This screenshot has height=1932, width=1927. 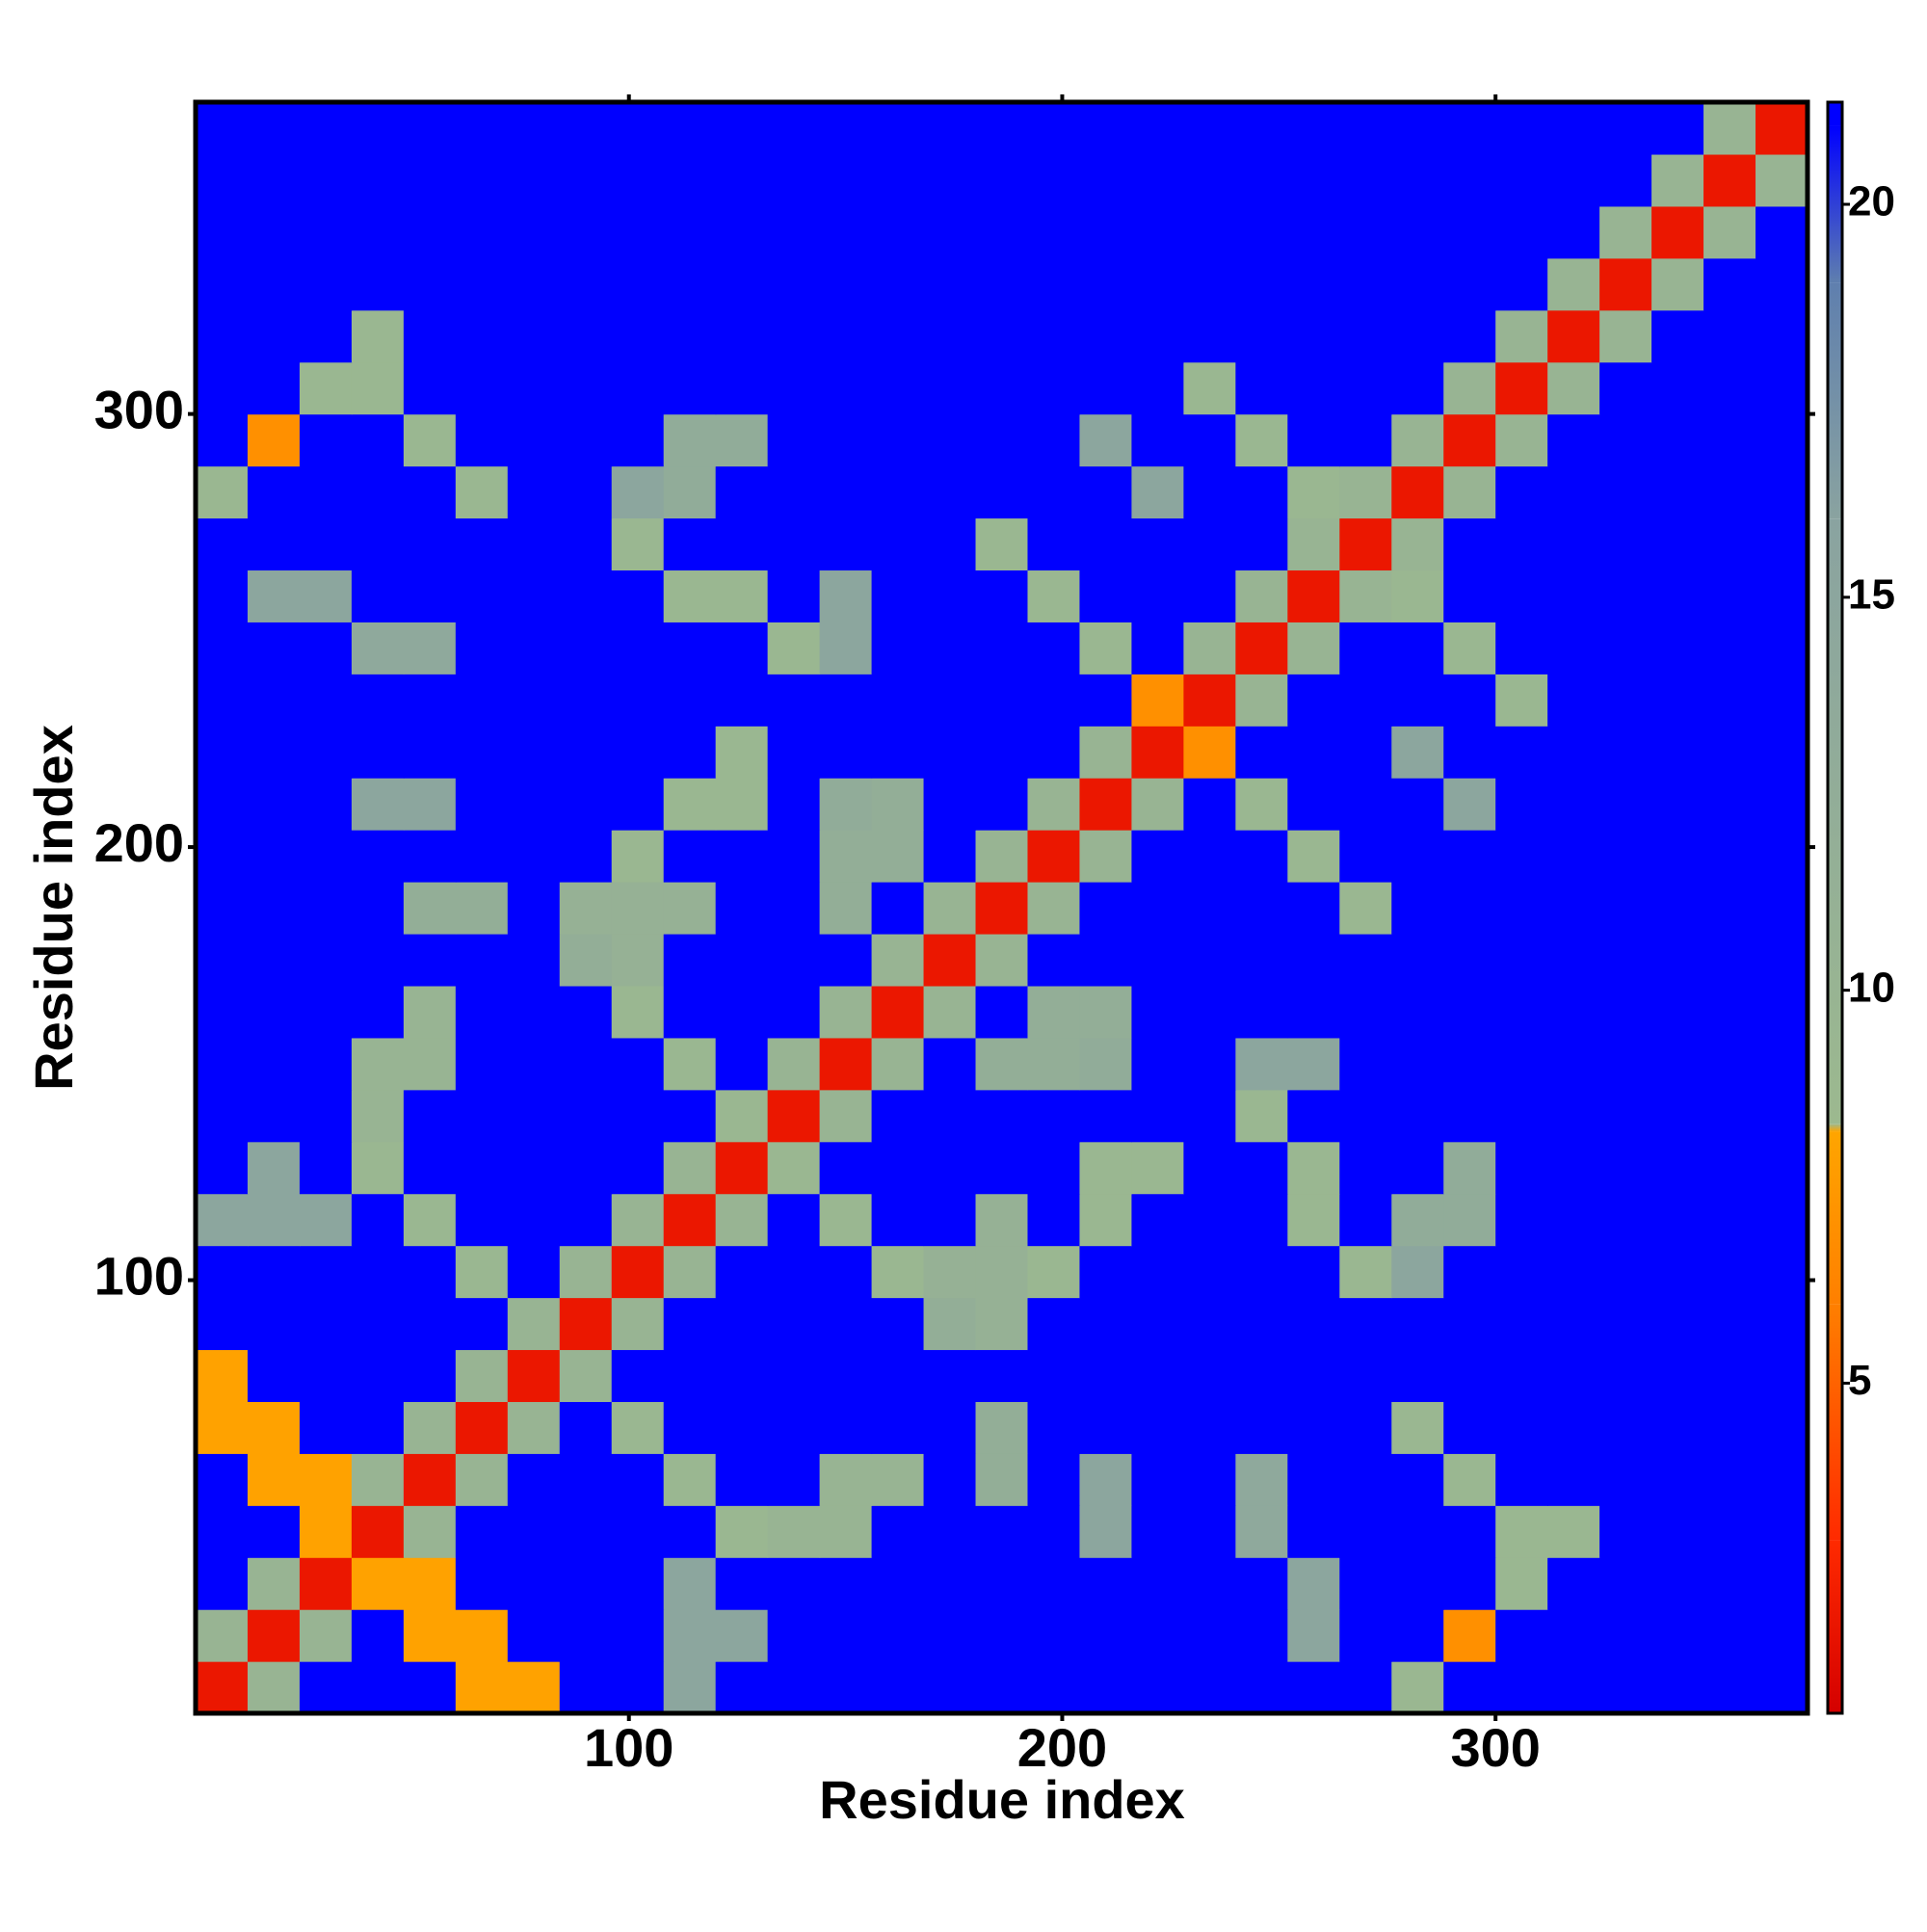 What do you see at coordinates (1835, 821) in the screenshot?
I see `colorbar-segment` at bounding box center [1835, 821].